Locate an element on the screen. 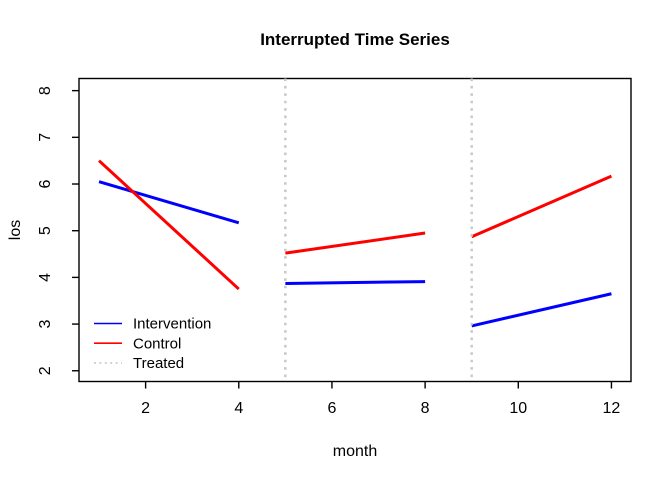 This screenshot has width=672, height=480. x-tick-label: 8 is located at coordinates (425, 408).